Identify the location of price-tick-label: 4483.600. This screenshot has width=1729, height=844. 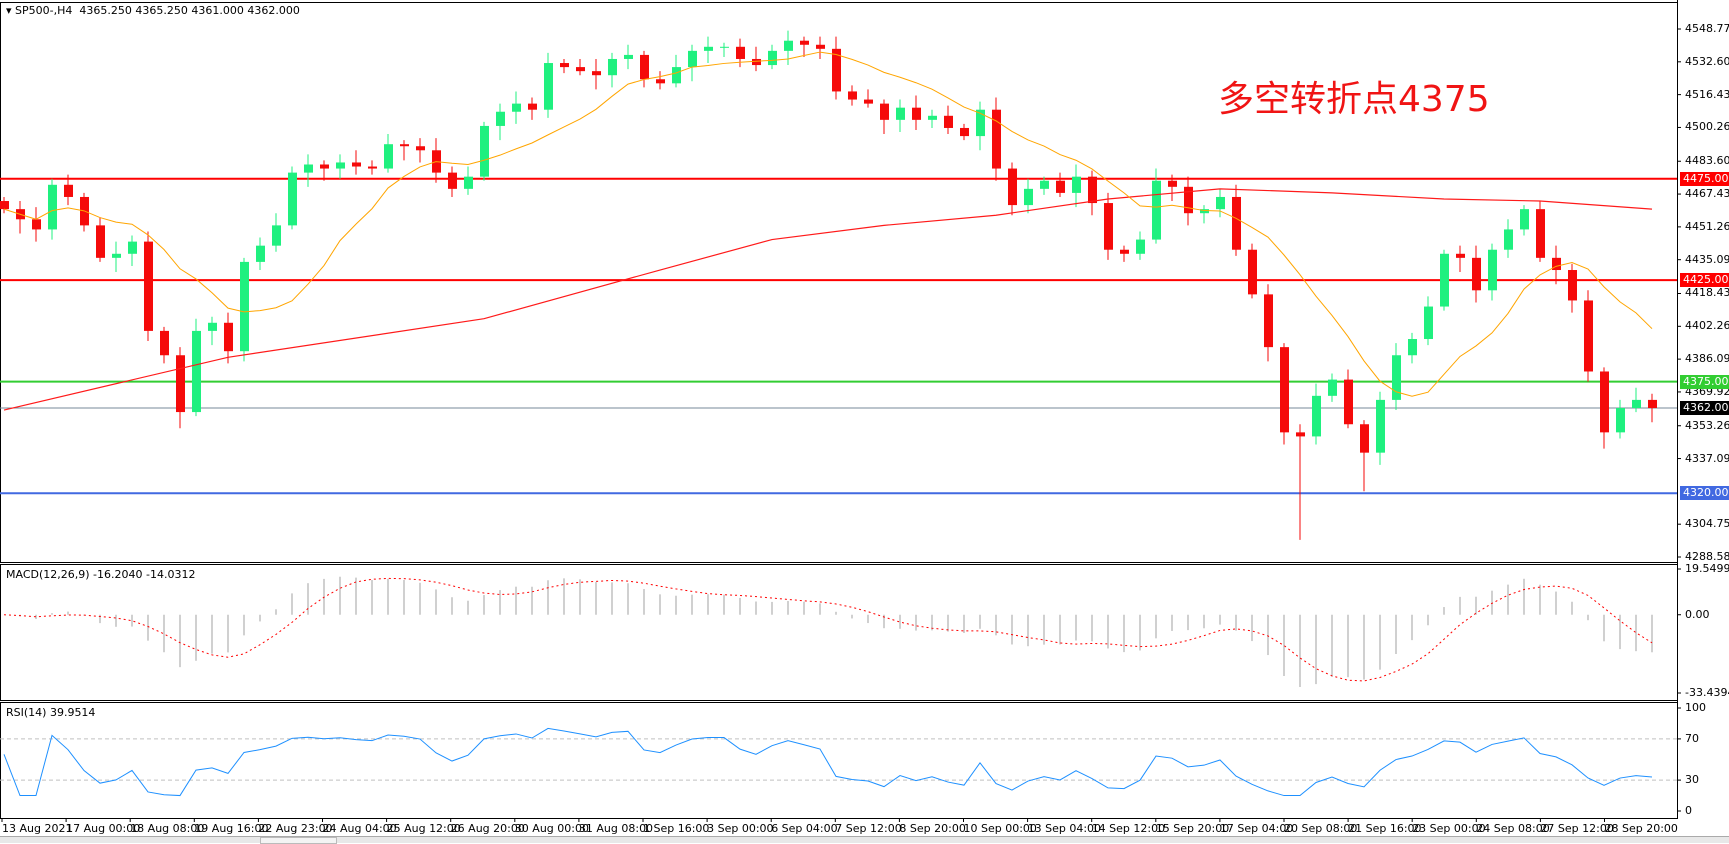
(1707, 161).